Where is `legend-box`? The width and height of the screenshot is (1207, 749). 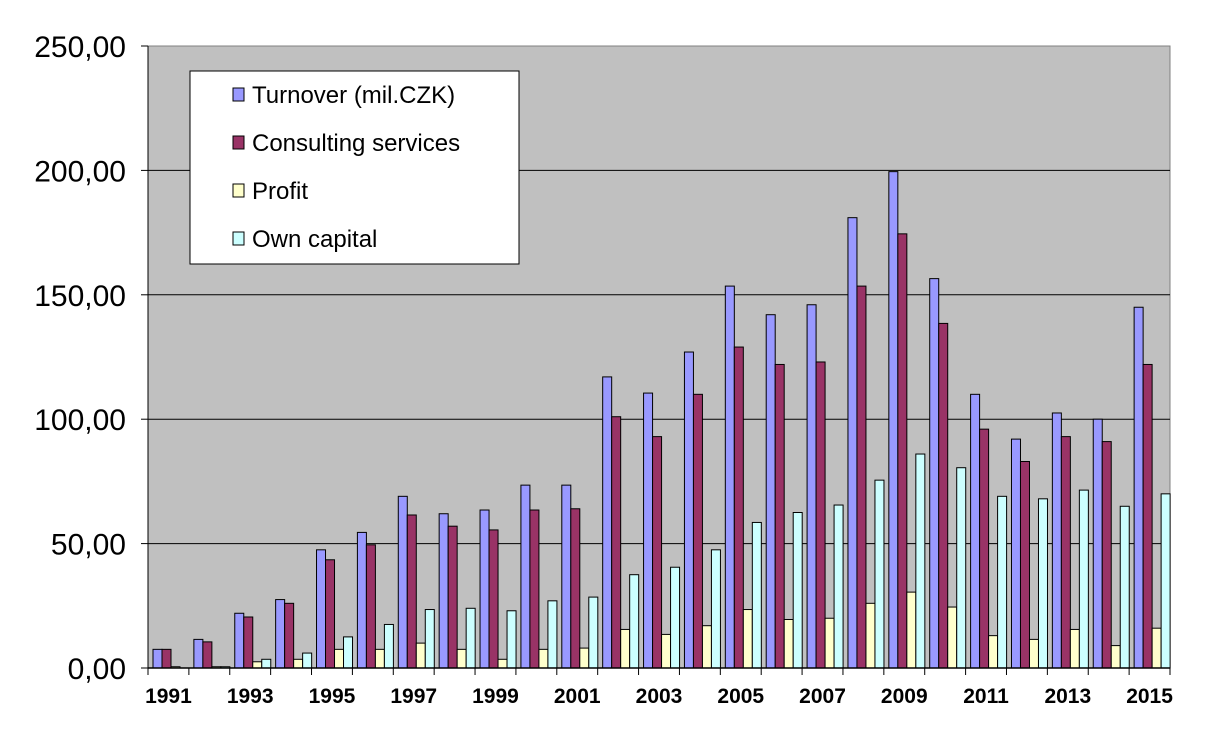
legend-box is located at coordinates (354, 167).